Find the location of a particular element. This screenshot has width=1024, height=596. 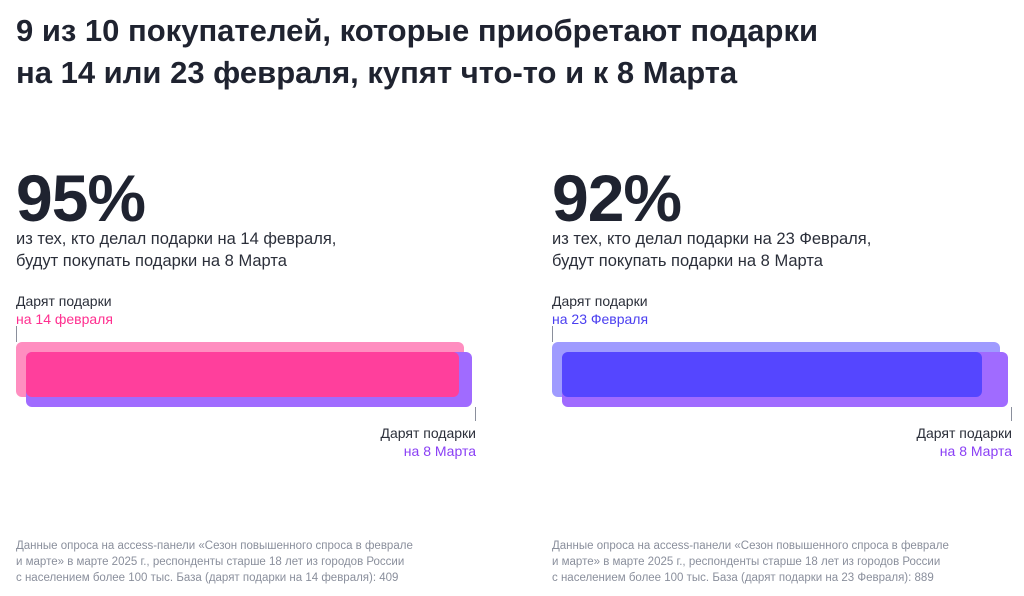

percent-value: 95% is located at coordinates (81, 198).